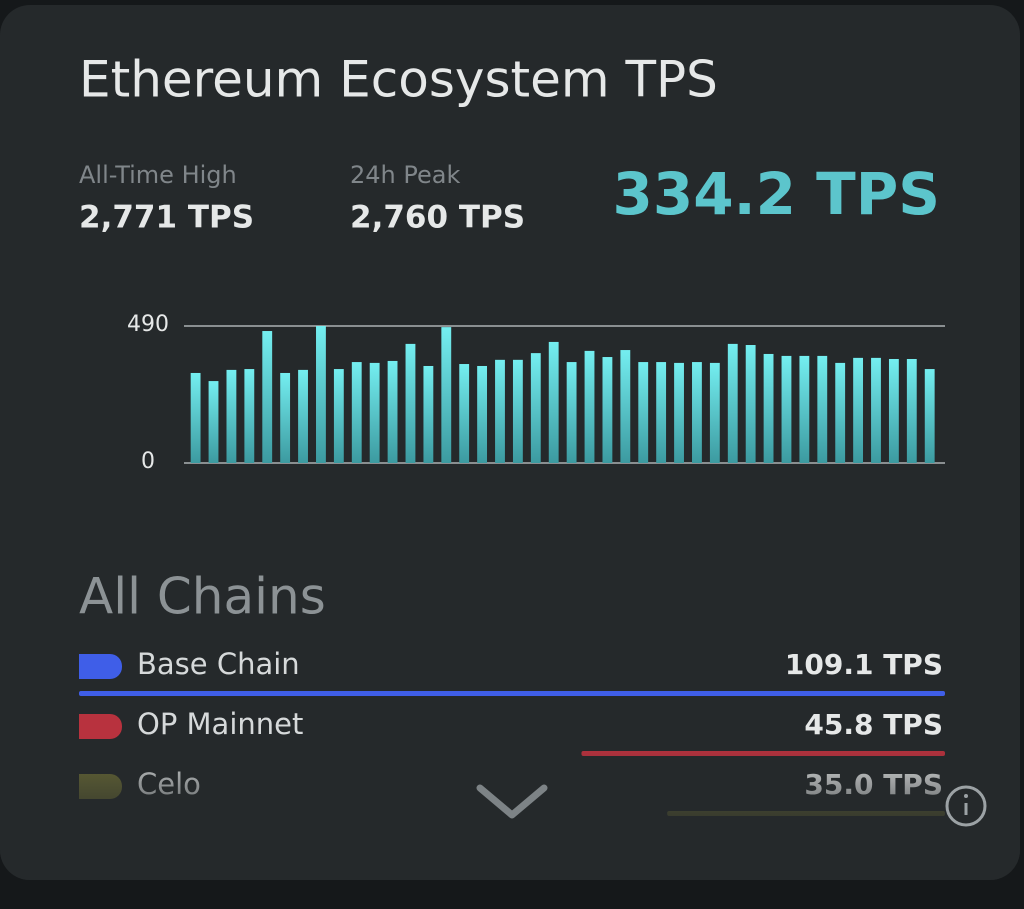 This screenshot has width=1024, height=909. What do you see at coordinates (218, 664) in the screenshot?
I see `chain-name: Base Chain` at bounding box center [218, 664].